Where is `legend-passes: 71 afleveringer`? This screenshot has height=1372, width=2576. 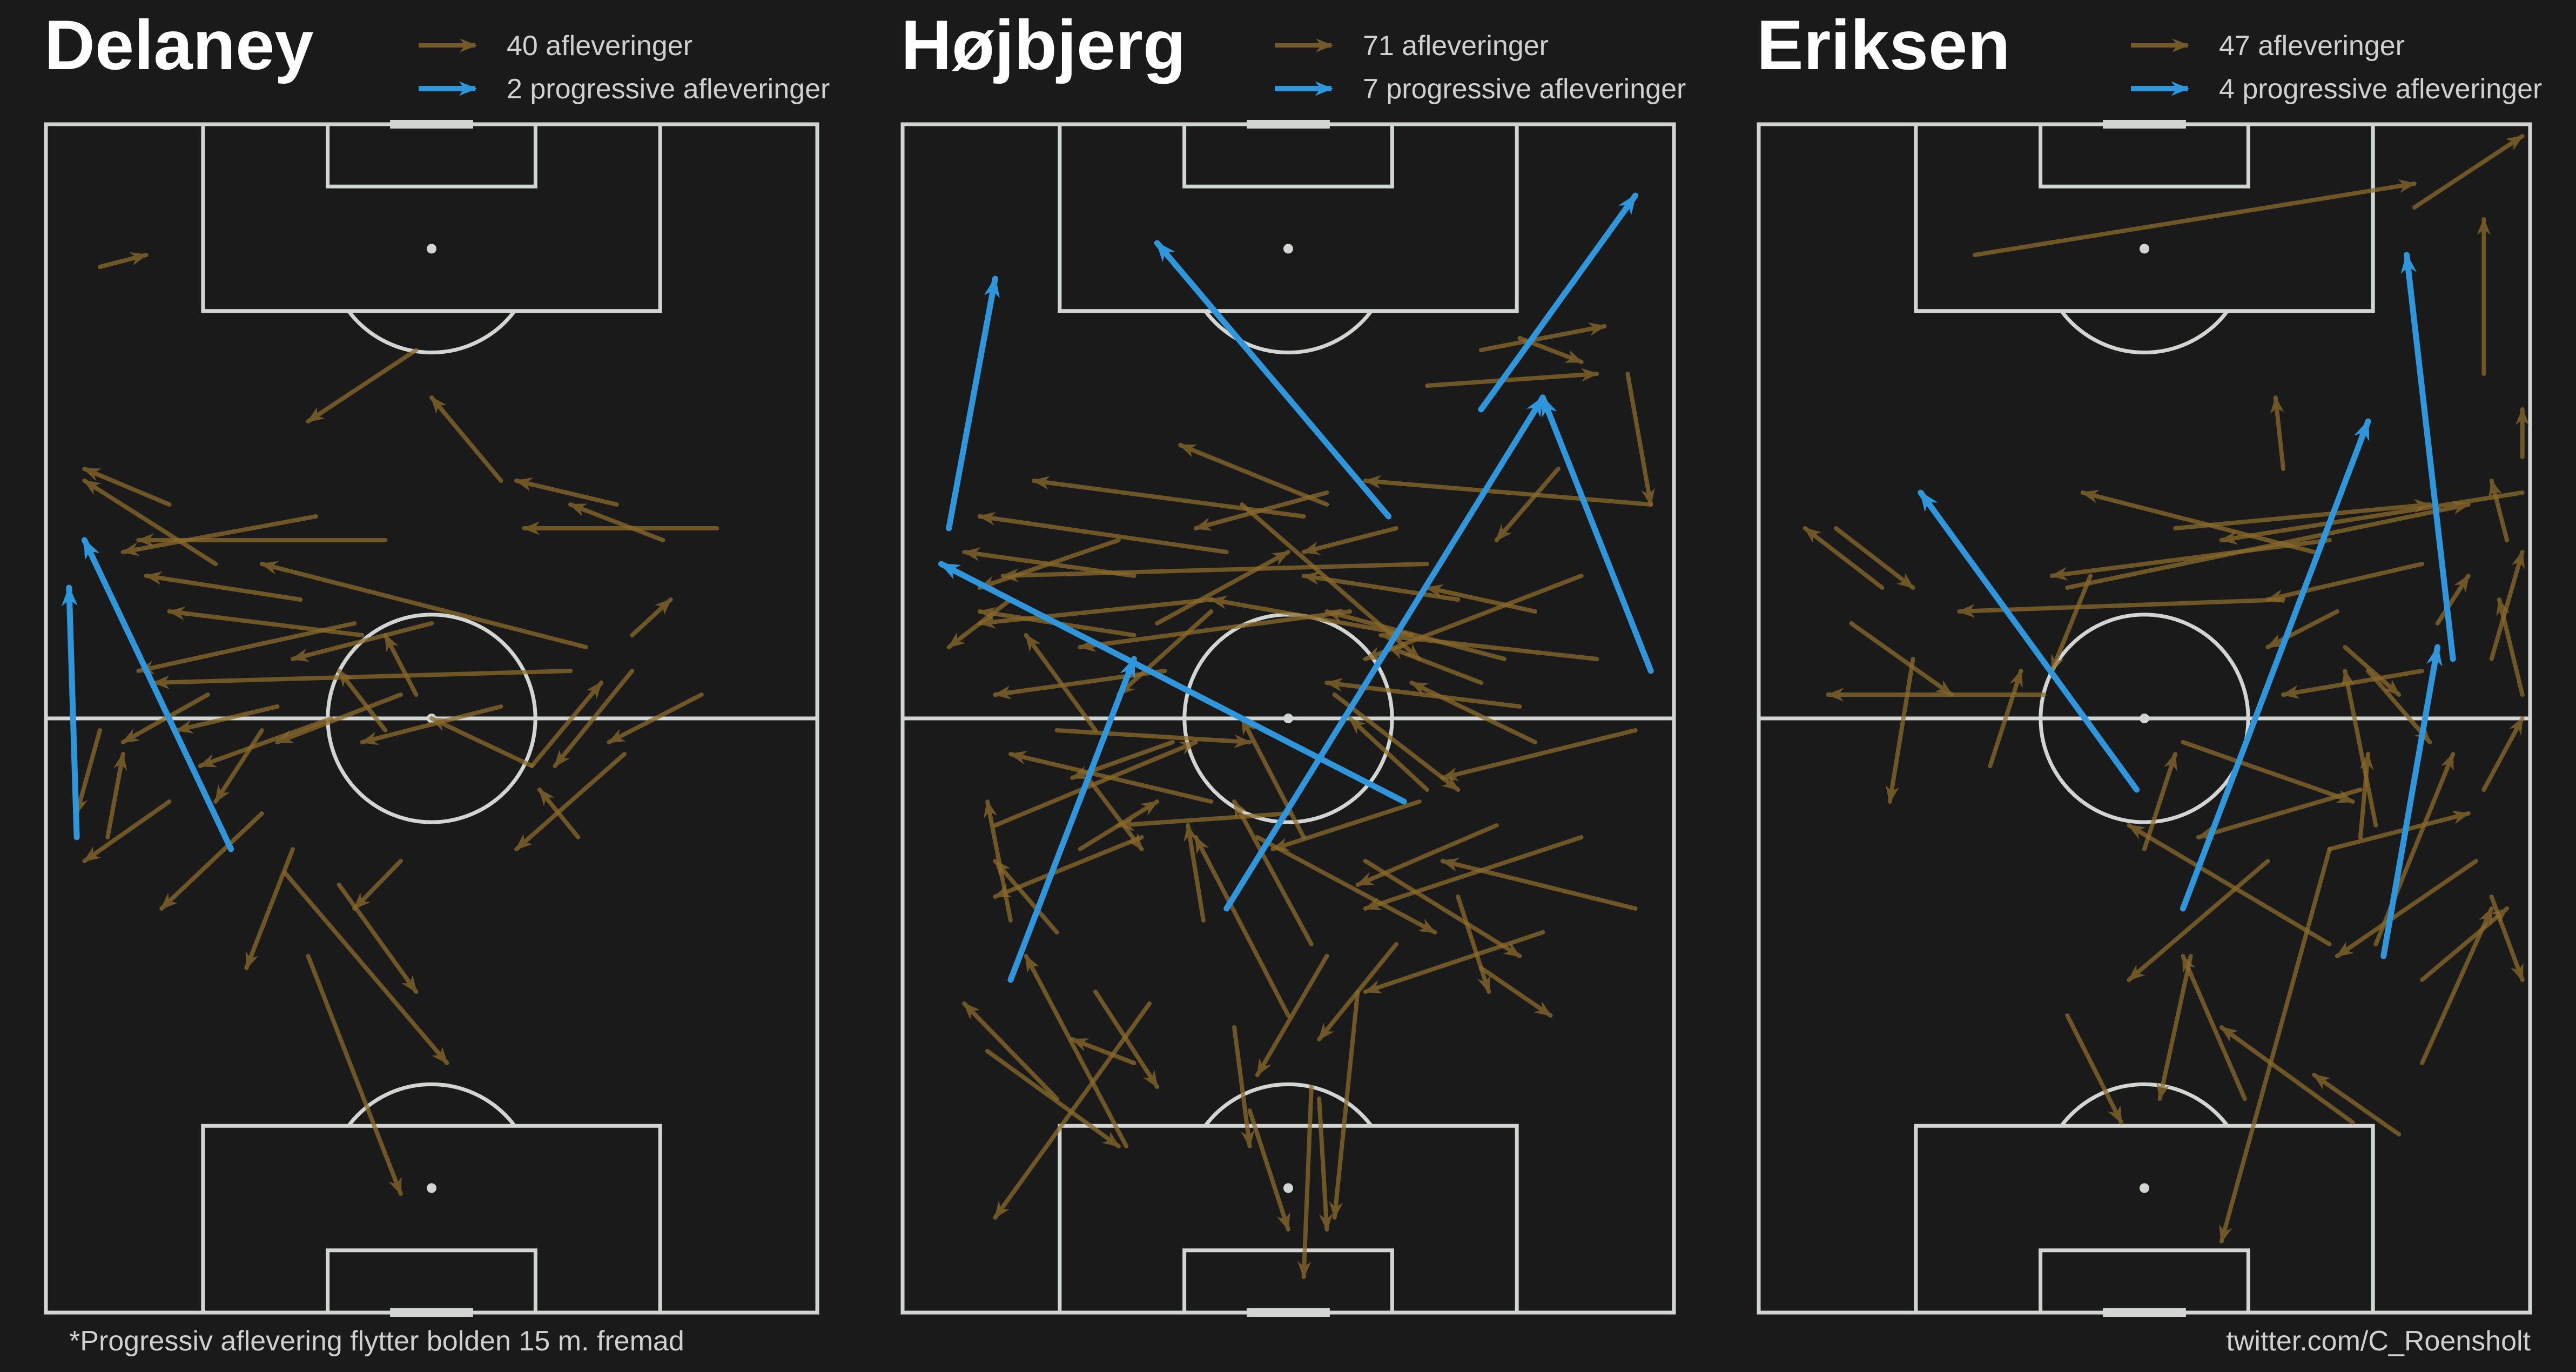 legend-passes: 71 afleveringer is located at coordinates (1412, 46).